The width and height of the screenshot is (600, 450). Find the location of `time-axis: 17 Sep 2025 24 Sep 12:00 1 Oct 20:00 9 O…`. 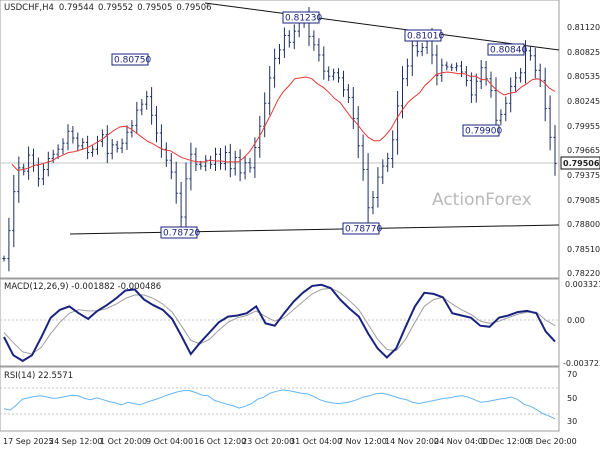

time-axis: 17 Sep 2025 24 Sep 12:00 1 Oct 20:00 9 O… is located at coordinates (290, 441).